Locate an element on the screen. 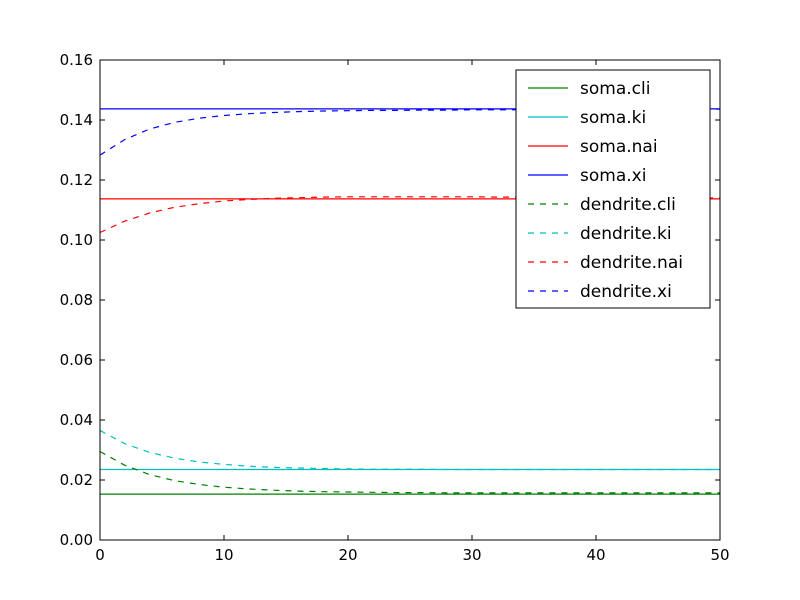  y-tick-label: 0.12 is located at coordinates (76, 180).